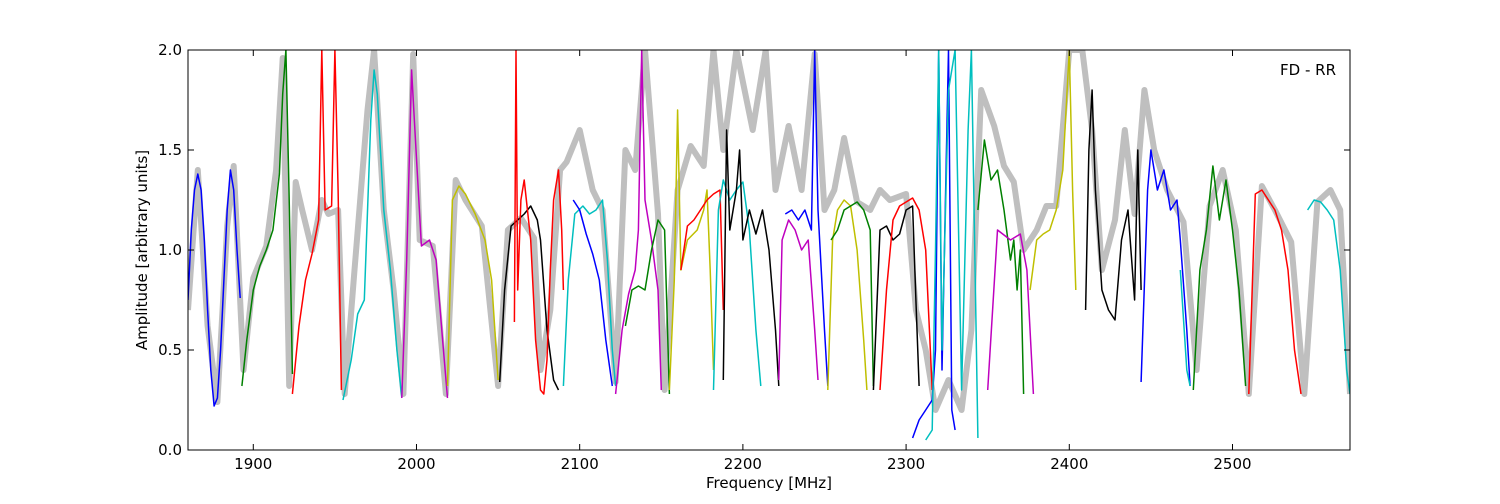  I want to click on x-axis-label: Frequency [MHz], so click(769, 483).